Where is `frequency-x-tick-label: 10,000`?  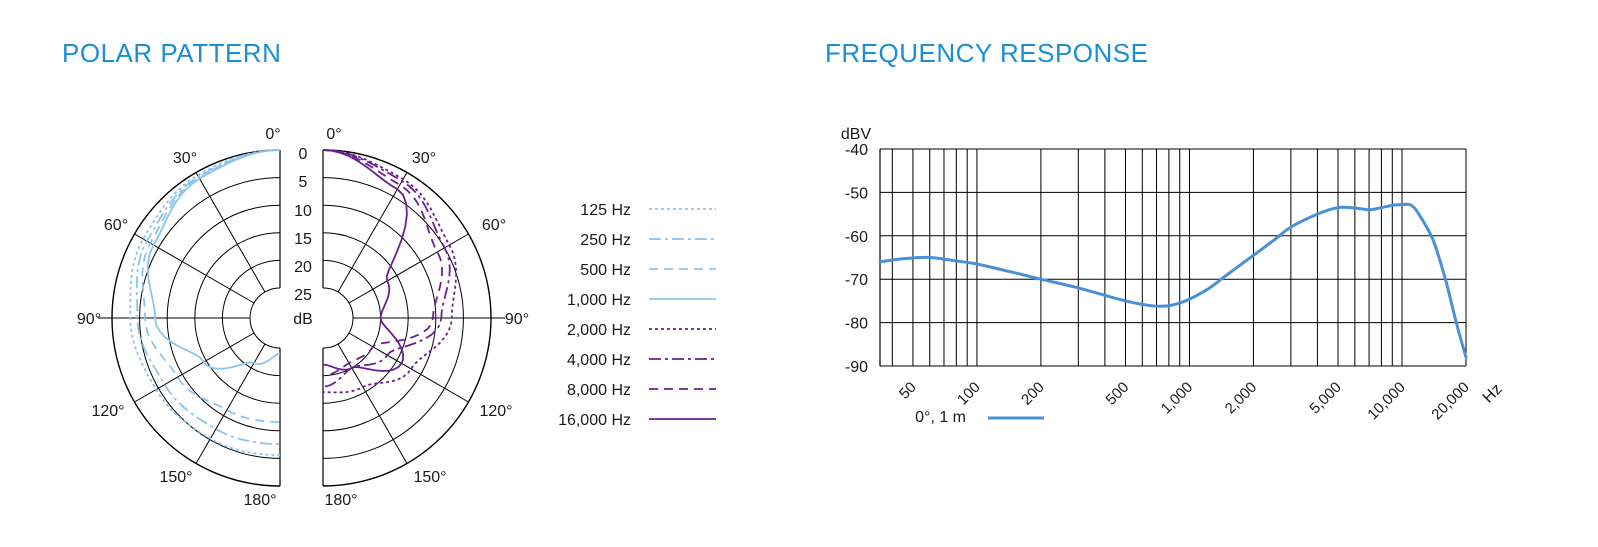 frequency-x-tick-label: 10,000 is located at coordinates (1386, 401).